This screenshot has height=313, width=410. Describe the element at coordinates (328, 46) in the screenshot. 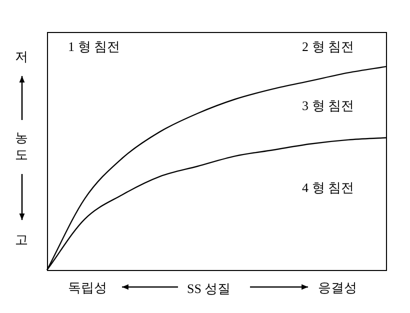

I see `text: 2 형 침전` at that location.